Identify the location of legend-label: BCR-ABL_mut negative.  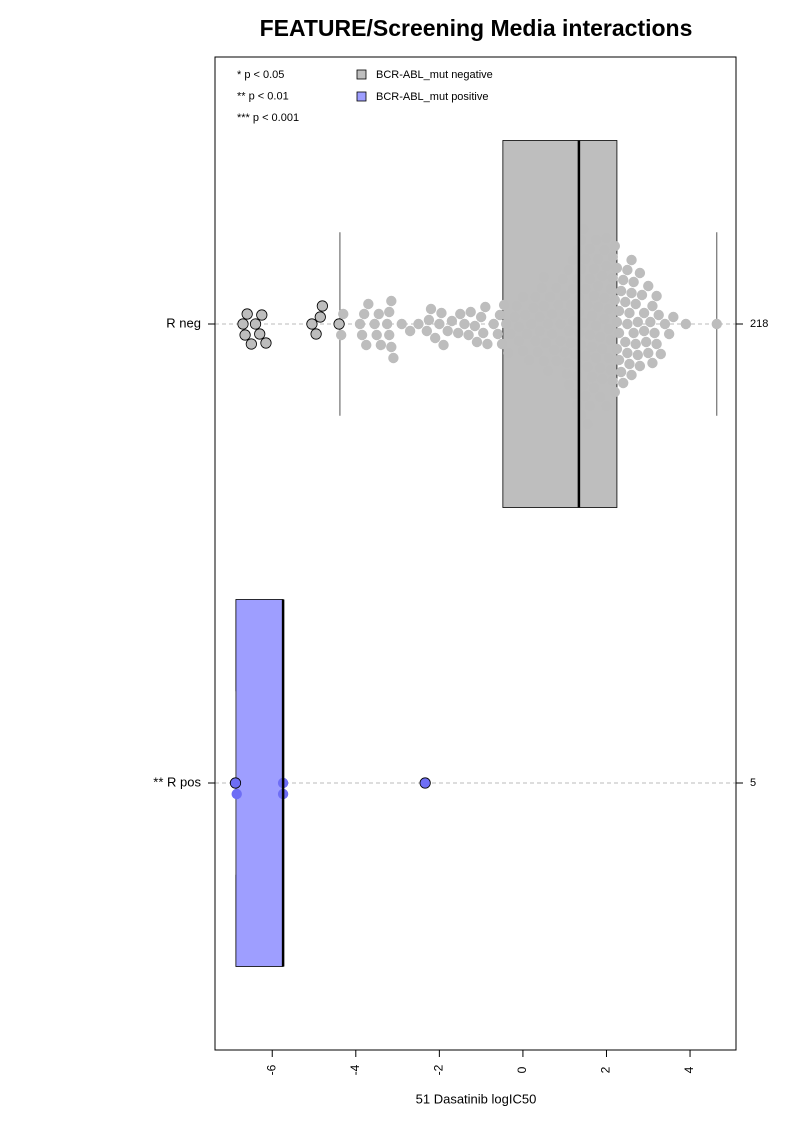
(434, 75).